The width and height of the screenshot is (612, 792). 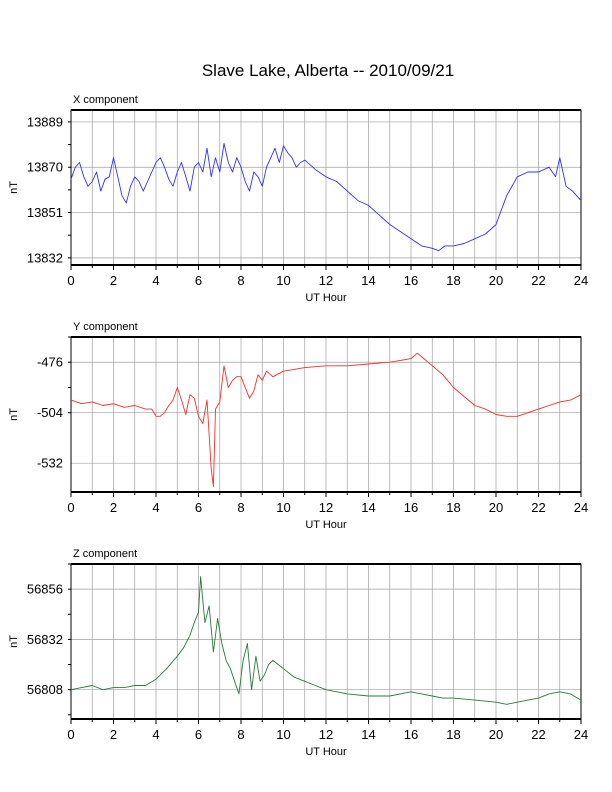 What do you see at coordinates (326, 197) in the screenshot?
I see `x-component-series-line` at bounding box center [326, 197].